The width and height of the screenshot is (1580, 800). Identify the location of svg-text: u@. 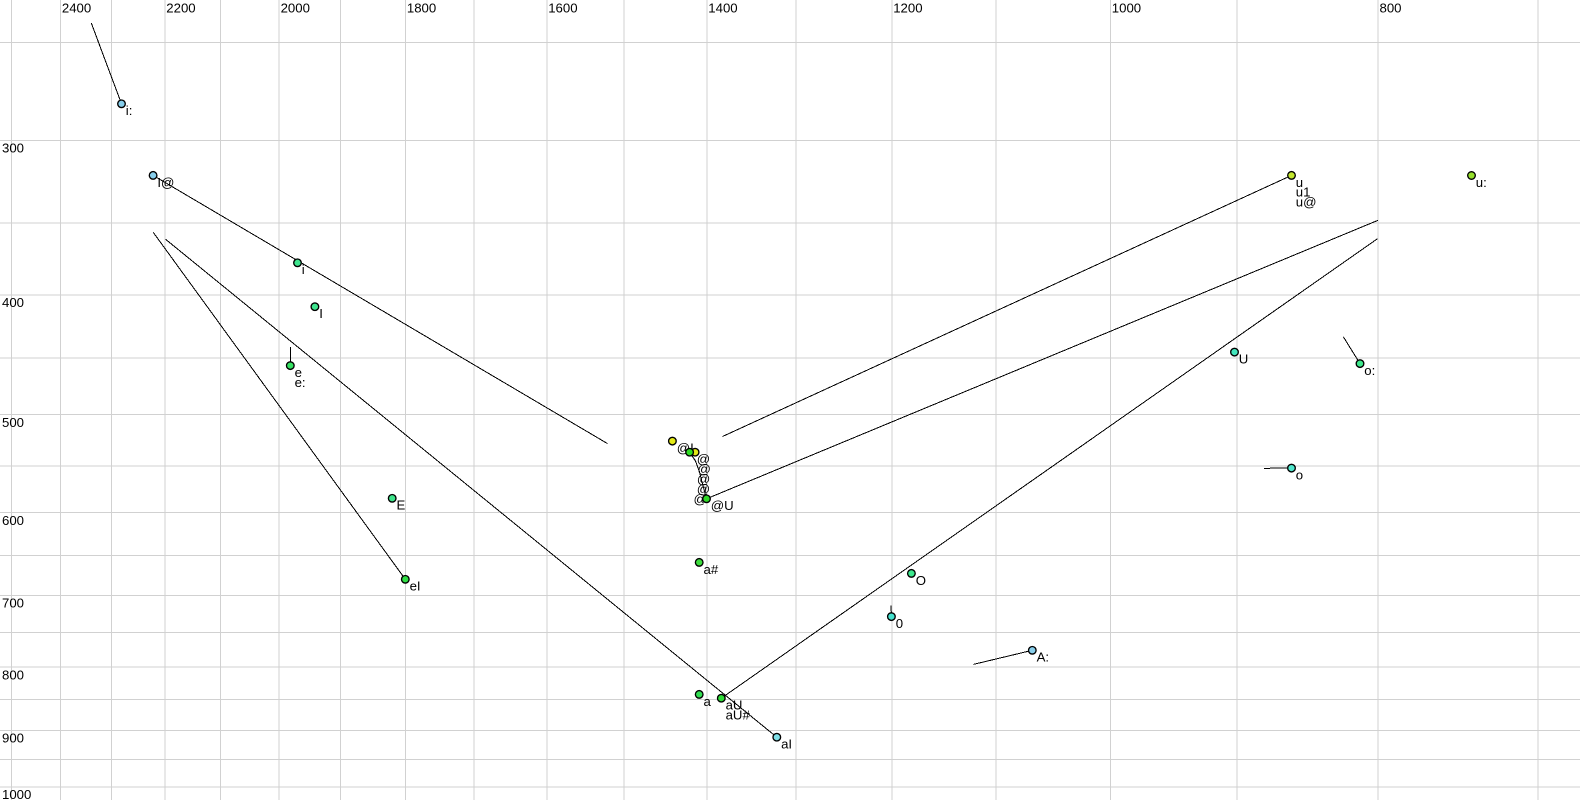
(1306, 201).